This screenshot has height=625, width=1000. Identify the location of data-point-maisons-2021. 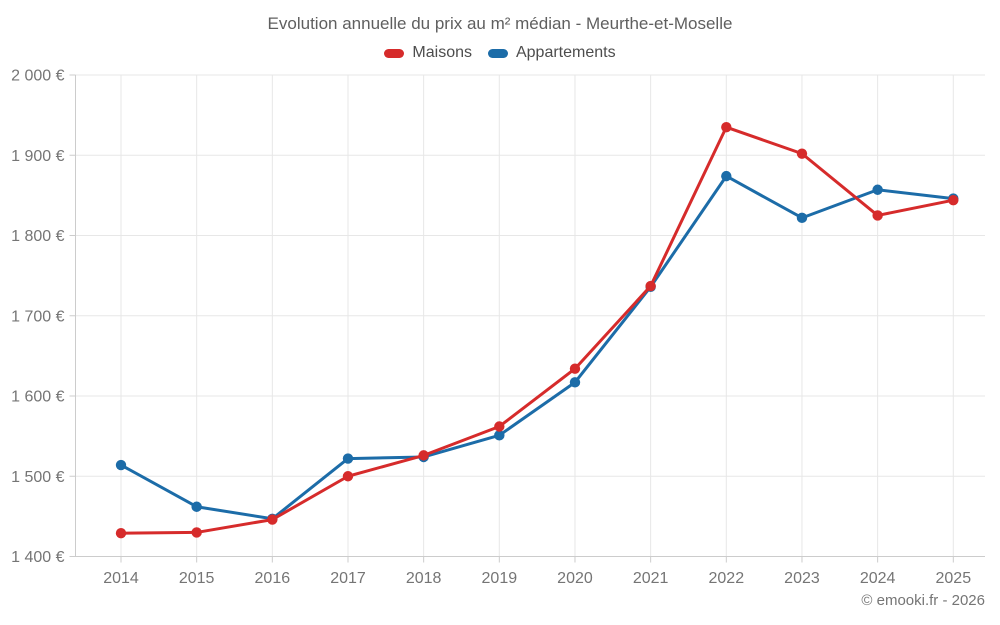
(650, 286).